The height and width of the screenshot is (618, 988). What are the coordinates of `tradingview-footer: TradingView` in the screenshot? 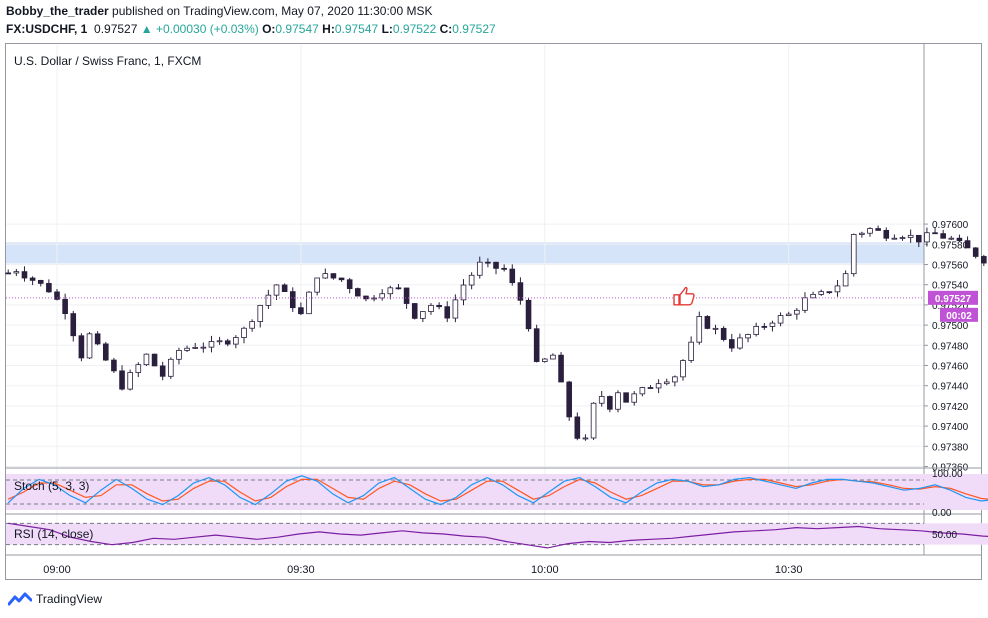 It's located at (55, 599).